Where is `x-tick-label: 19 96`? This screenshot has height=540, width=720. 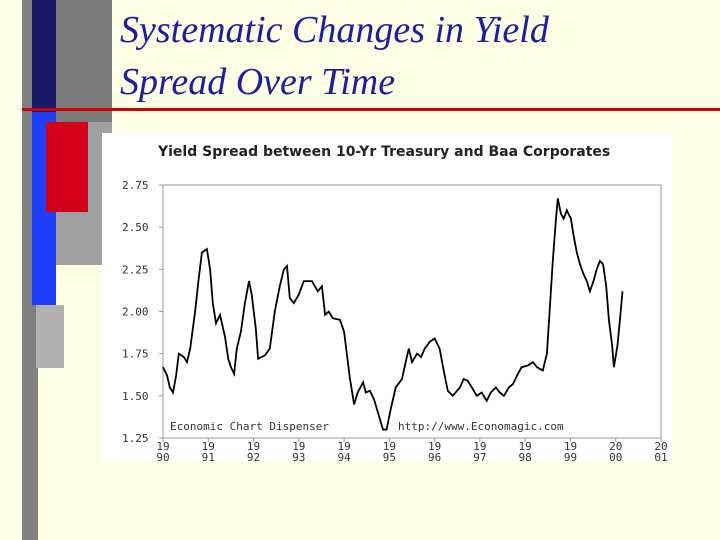 x-tick-label: 19 96 is located at coordinates (434, 451).